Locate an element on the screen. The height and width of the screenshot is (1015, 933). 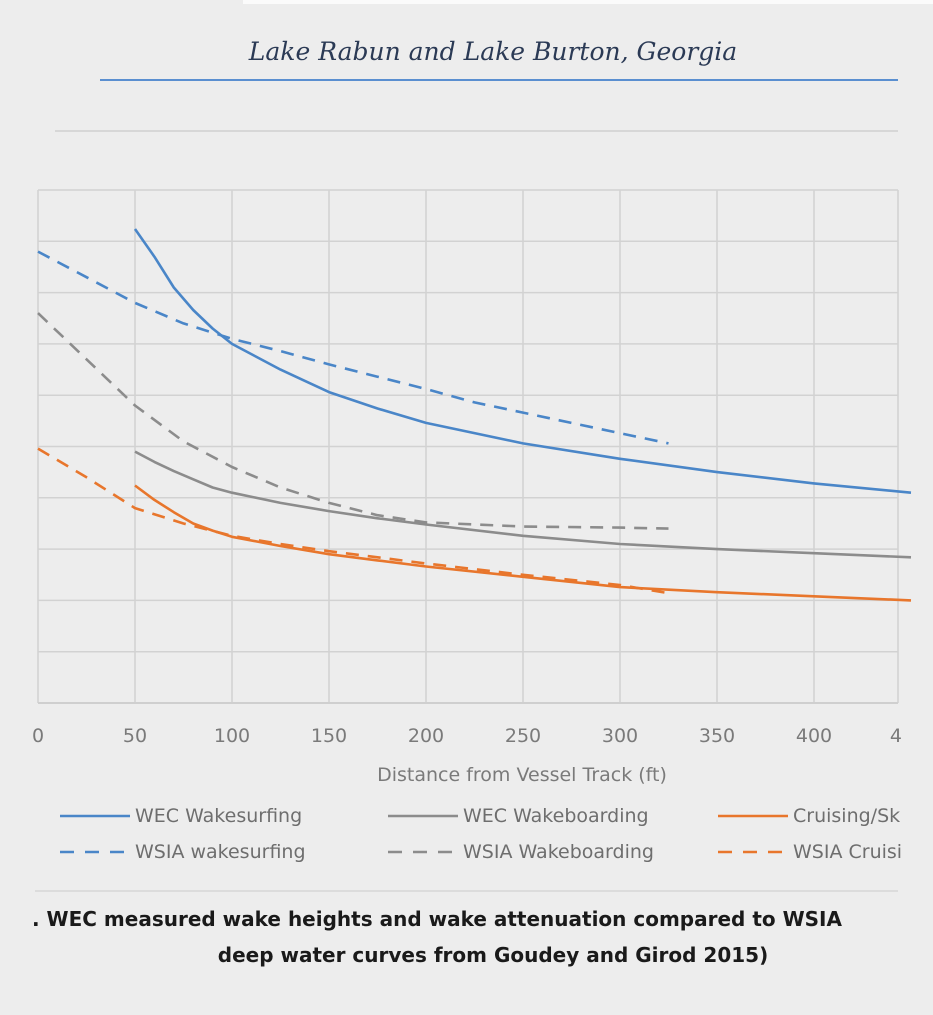
legend-label-4: WSIA Wakeboarding is located at coordinates (558, 852).